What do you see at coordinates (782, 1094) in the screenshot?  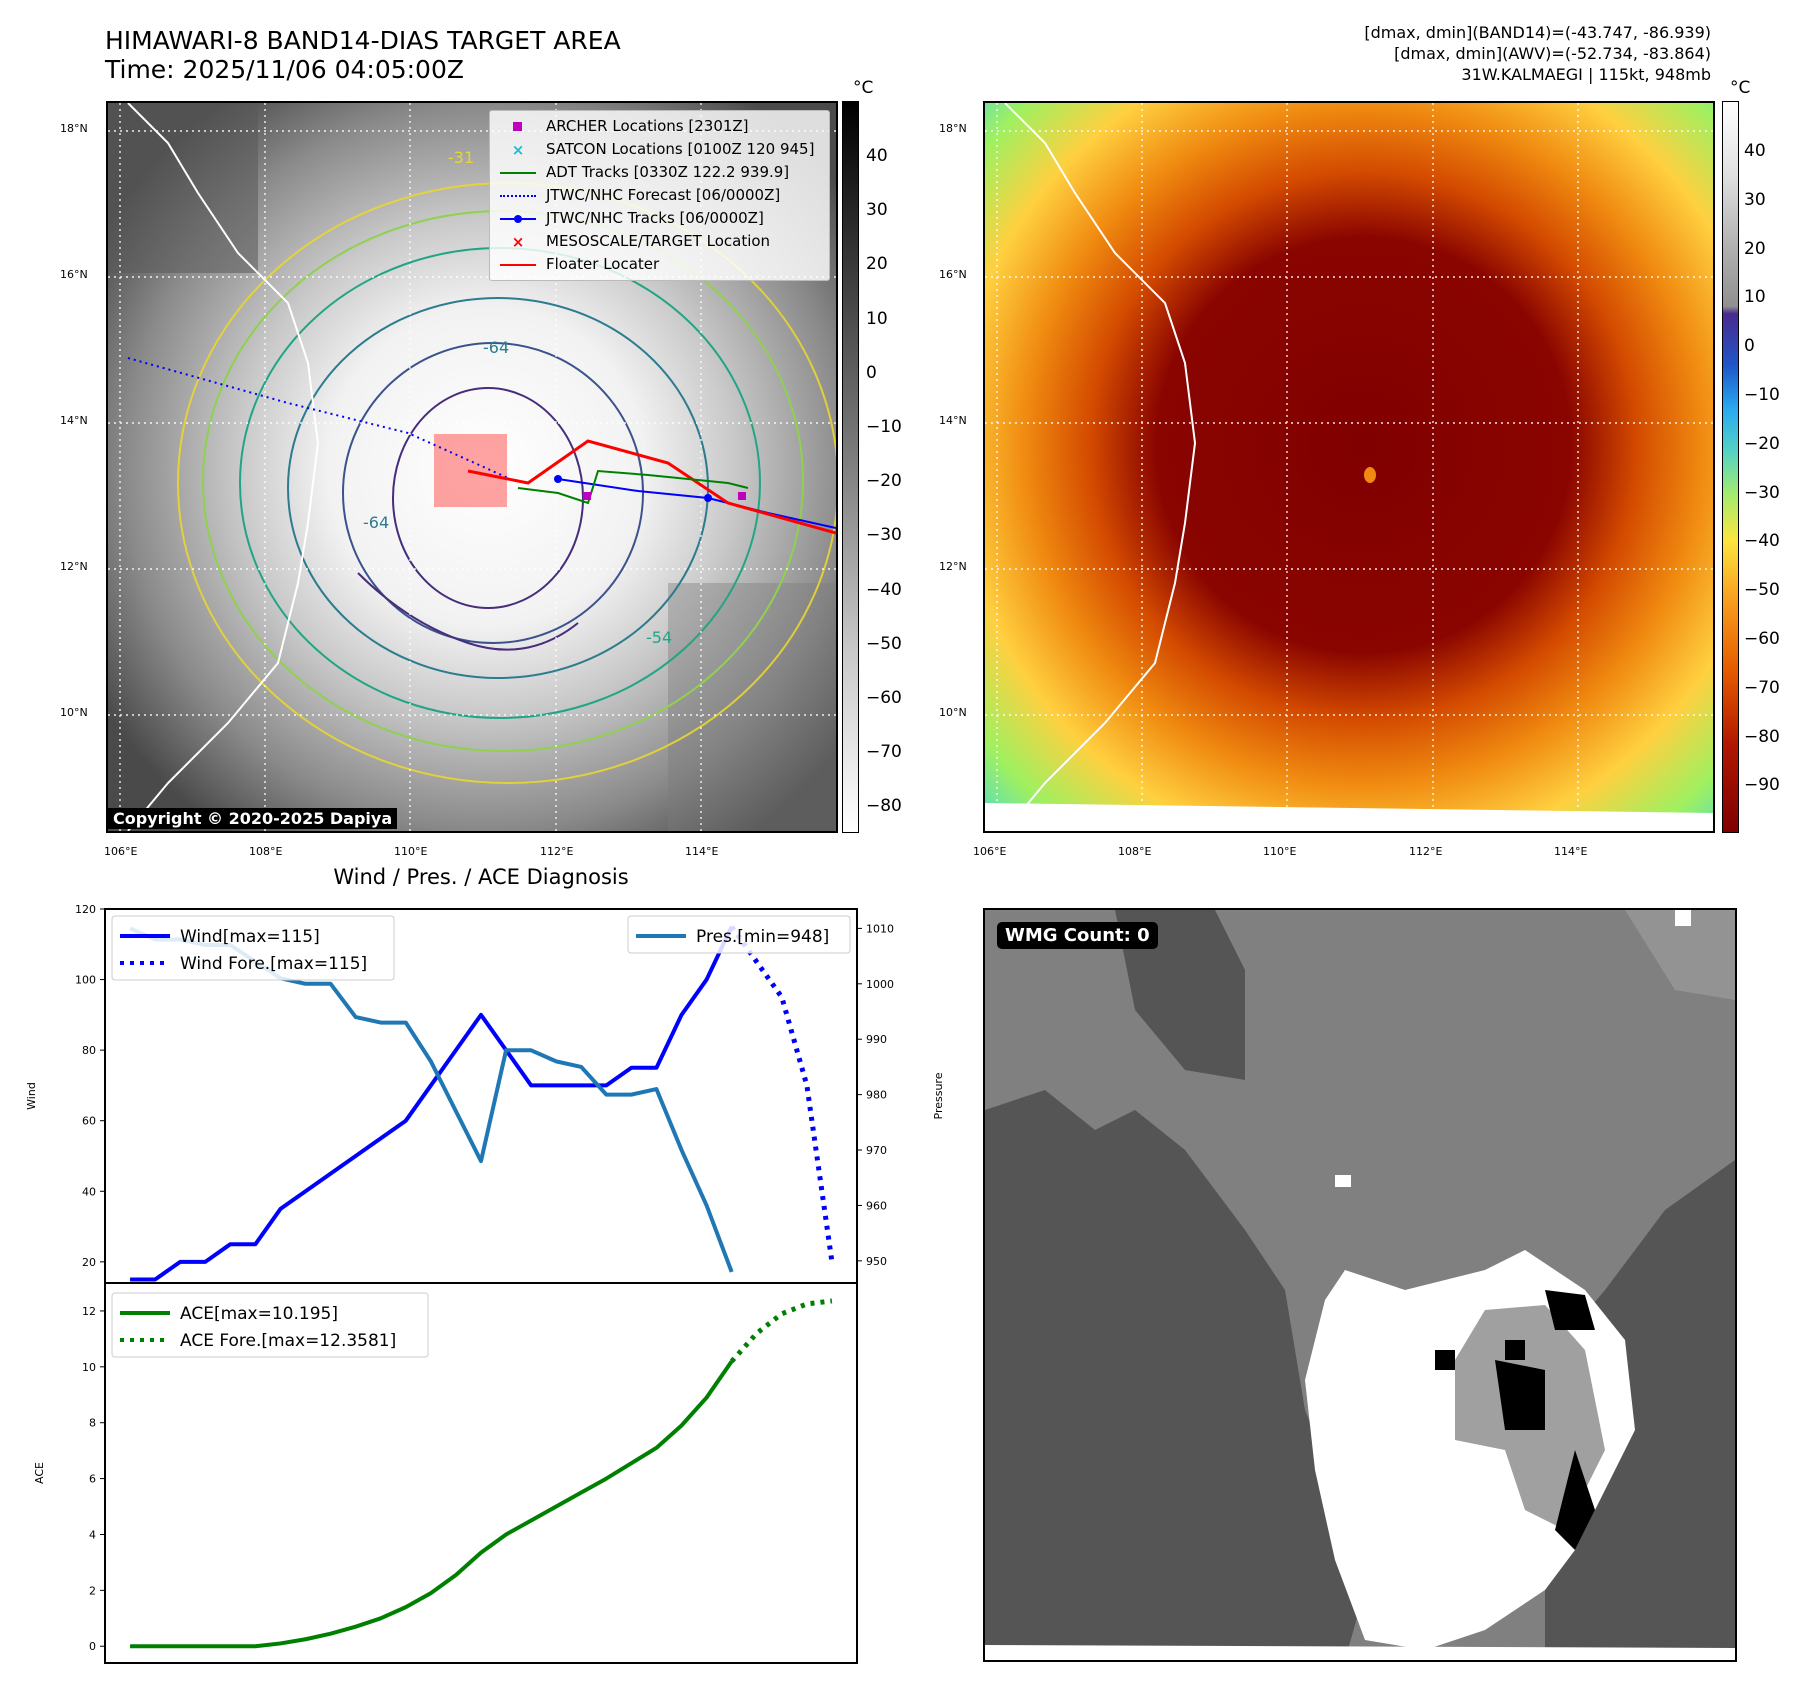 I see `wind-forecast-series` at bounding box center [782, 1094].